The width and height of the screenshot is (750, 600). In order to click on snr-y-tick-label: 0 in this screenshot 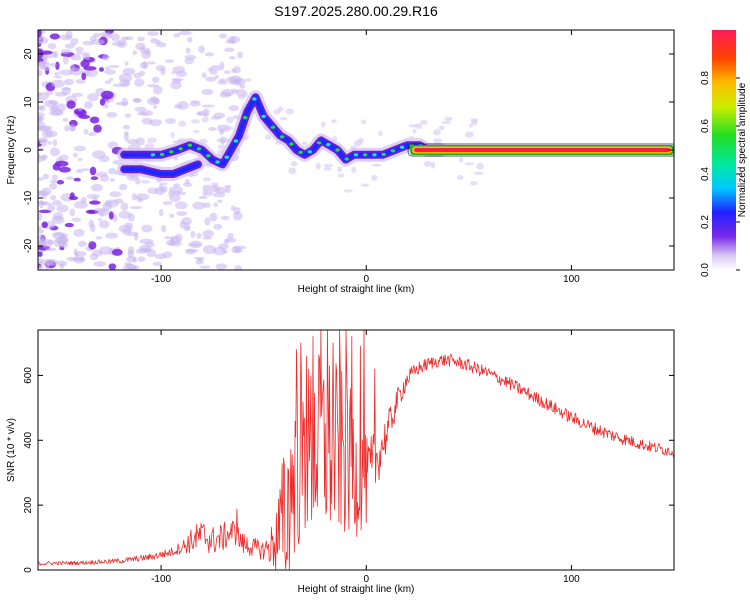, I will do `click(28, 570)`.